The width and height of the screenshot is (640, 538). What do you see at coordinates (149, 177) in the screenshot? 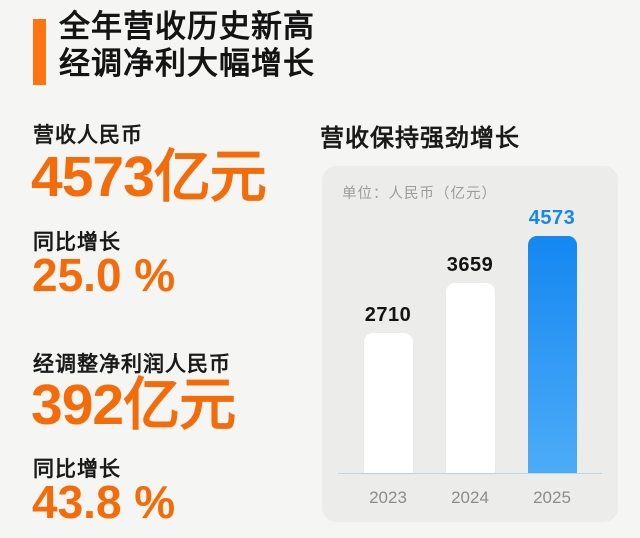
I see `revenue-value: 4573亿元` at bounding box center [149, 177].